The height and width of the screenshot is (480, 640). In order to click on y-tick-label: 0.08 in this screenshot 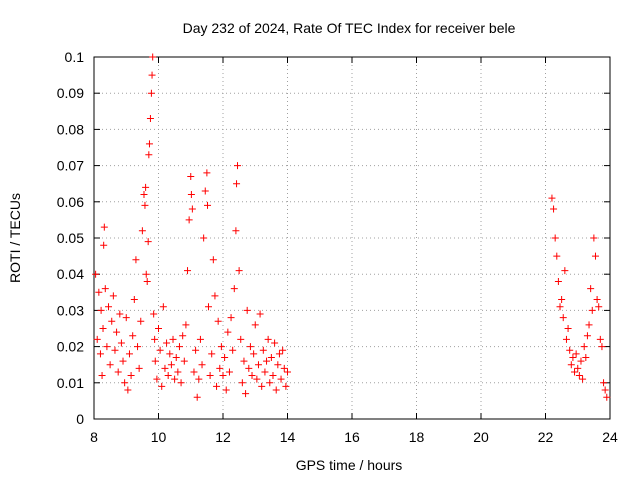, I will do `click(70, 129)`.